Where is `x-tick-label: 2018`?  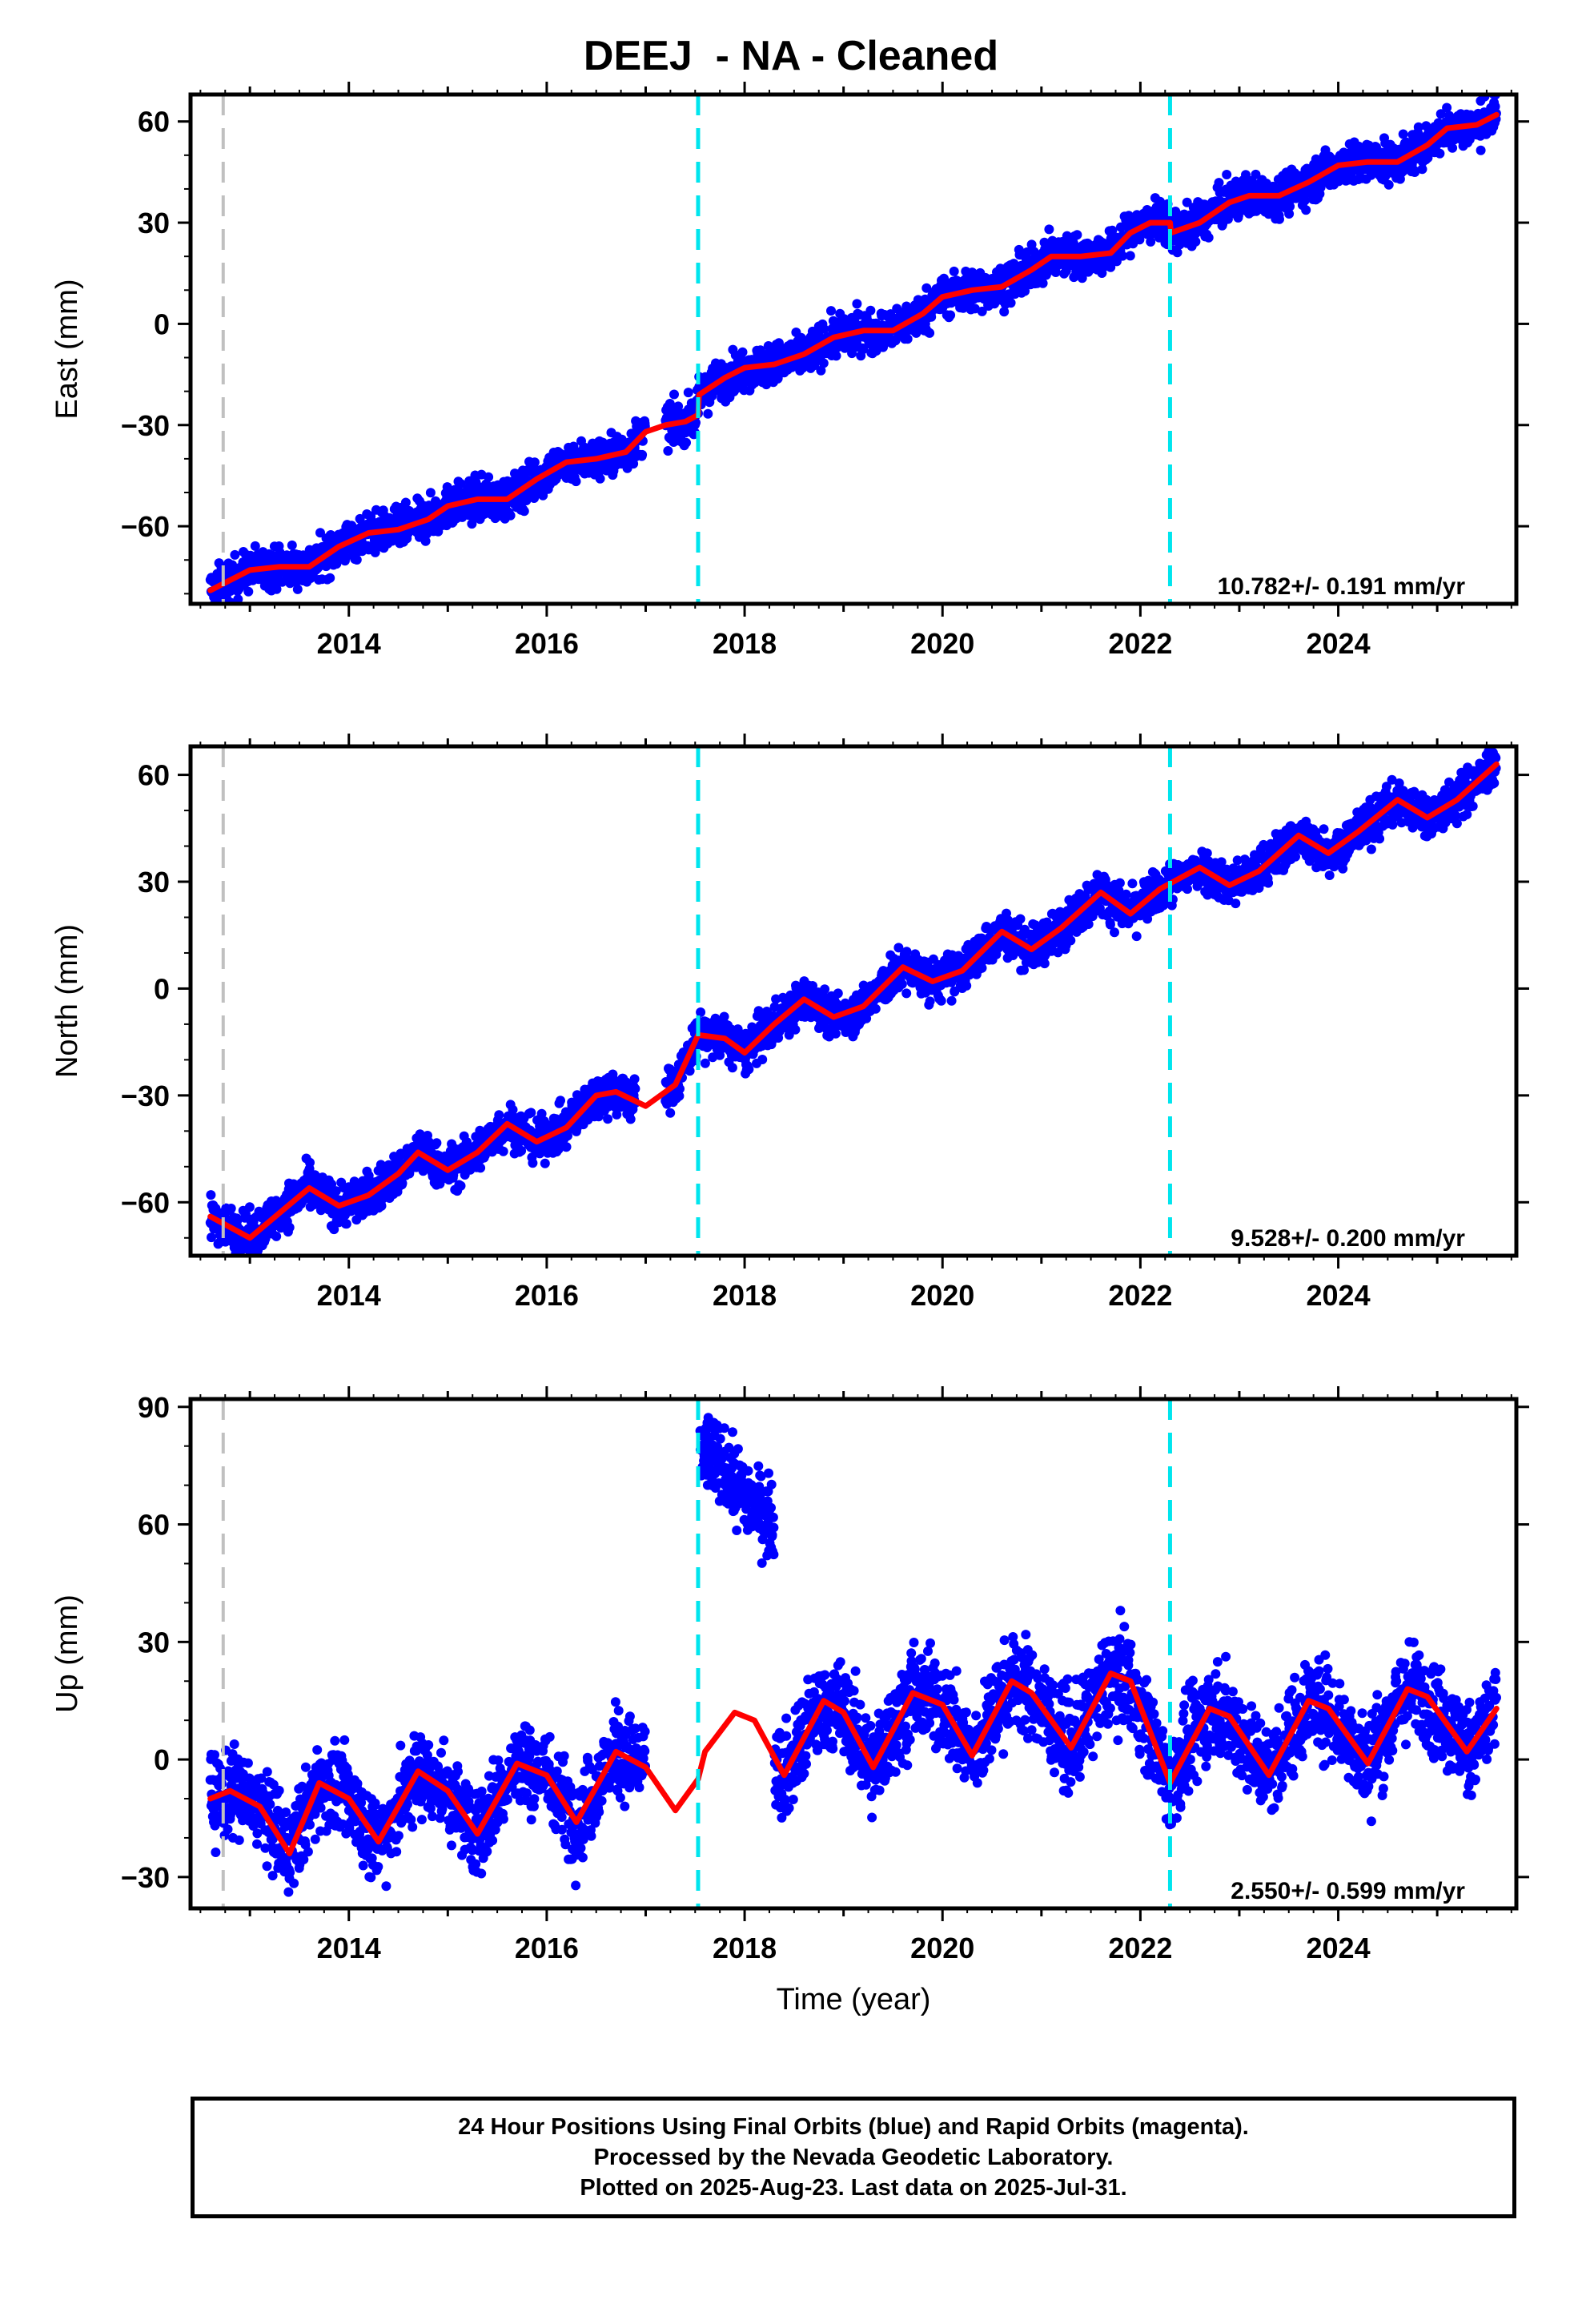 x-tick-label: 2018 is located at coordinates (745, 644).